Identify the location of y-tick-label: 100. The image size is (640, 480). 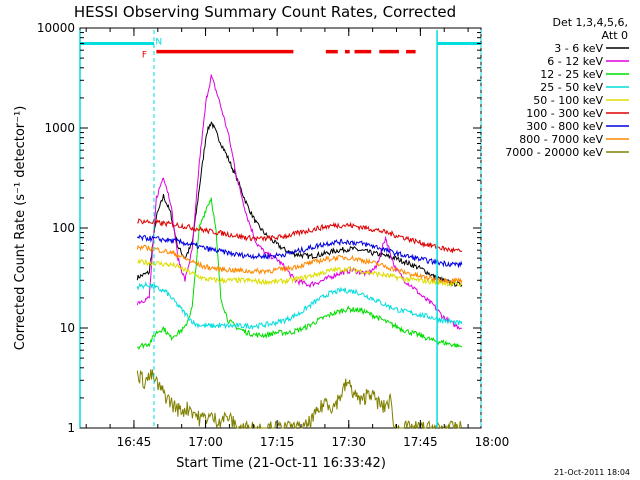
(63, 228).